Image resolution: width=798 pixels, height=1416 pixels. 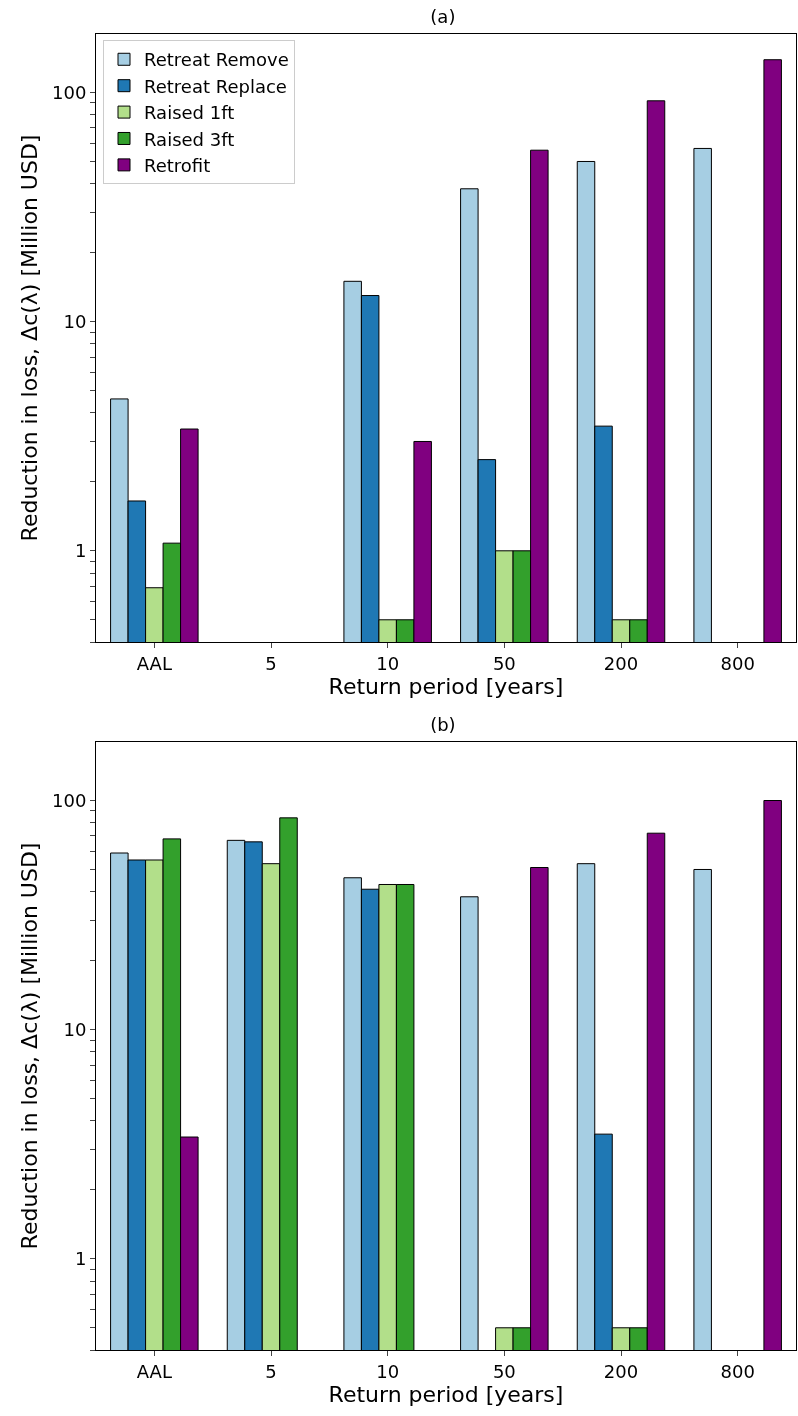 I want to click on legend-label: Retrofit, so click(x=177, y=165).